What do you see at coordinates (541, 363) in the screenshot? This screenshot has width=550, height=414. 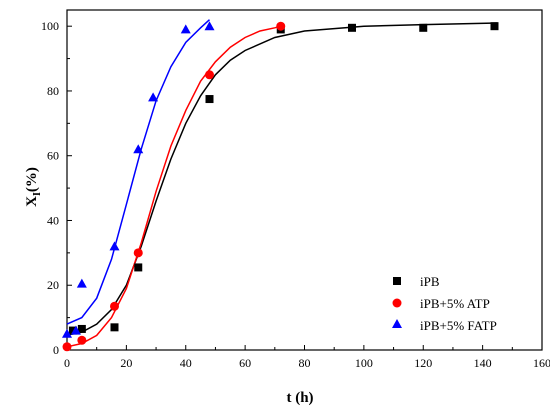 I see `x-tick-label: 160` at bounding box center [541, 363].